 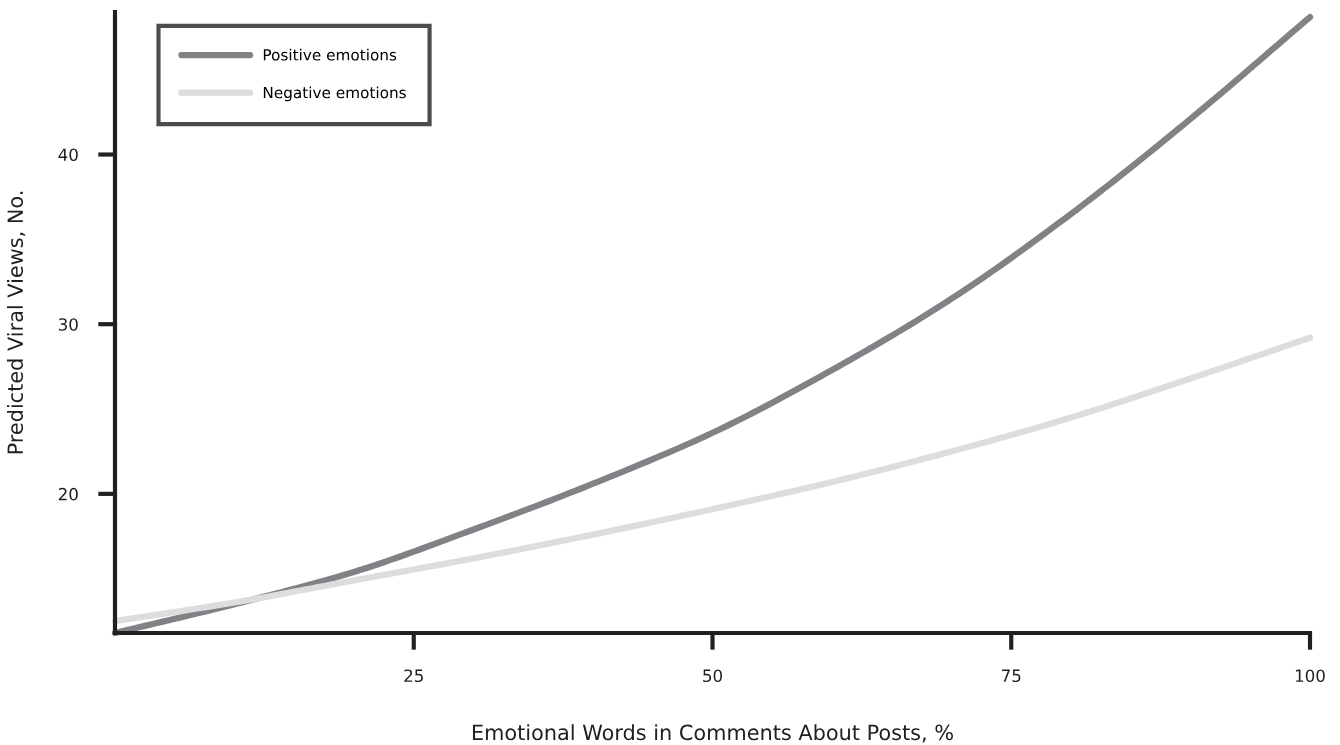 What do you see at coordinates (68, 324) in the screenshot?
I see `y-tick-label: 30` at bounding box center [68, 324].